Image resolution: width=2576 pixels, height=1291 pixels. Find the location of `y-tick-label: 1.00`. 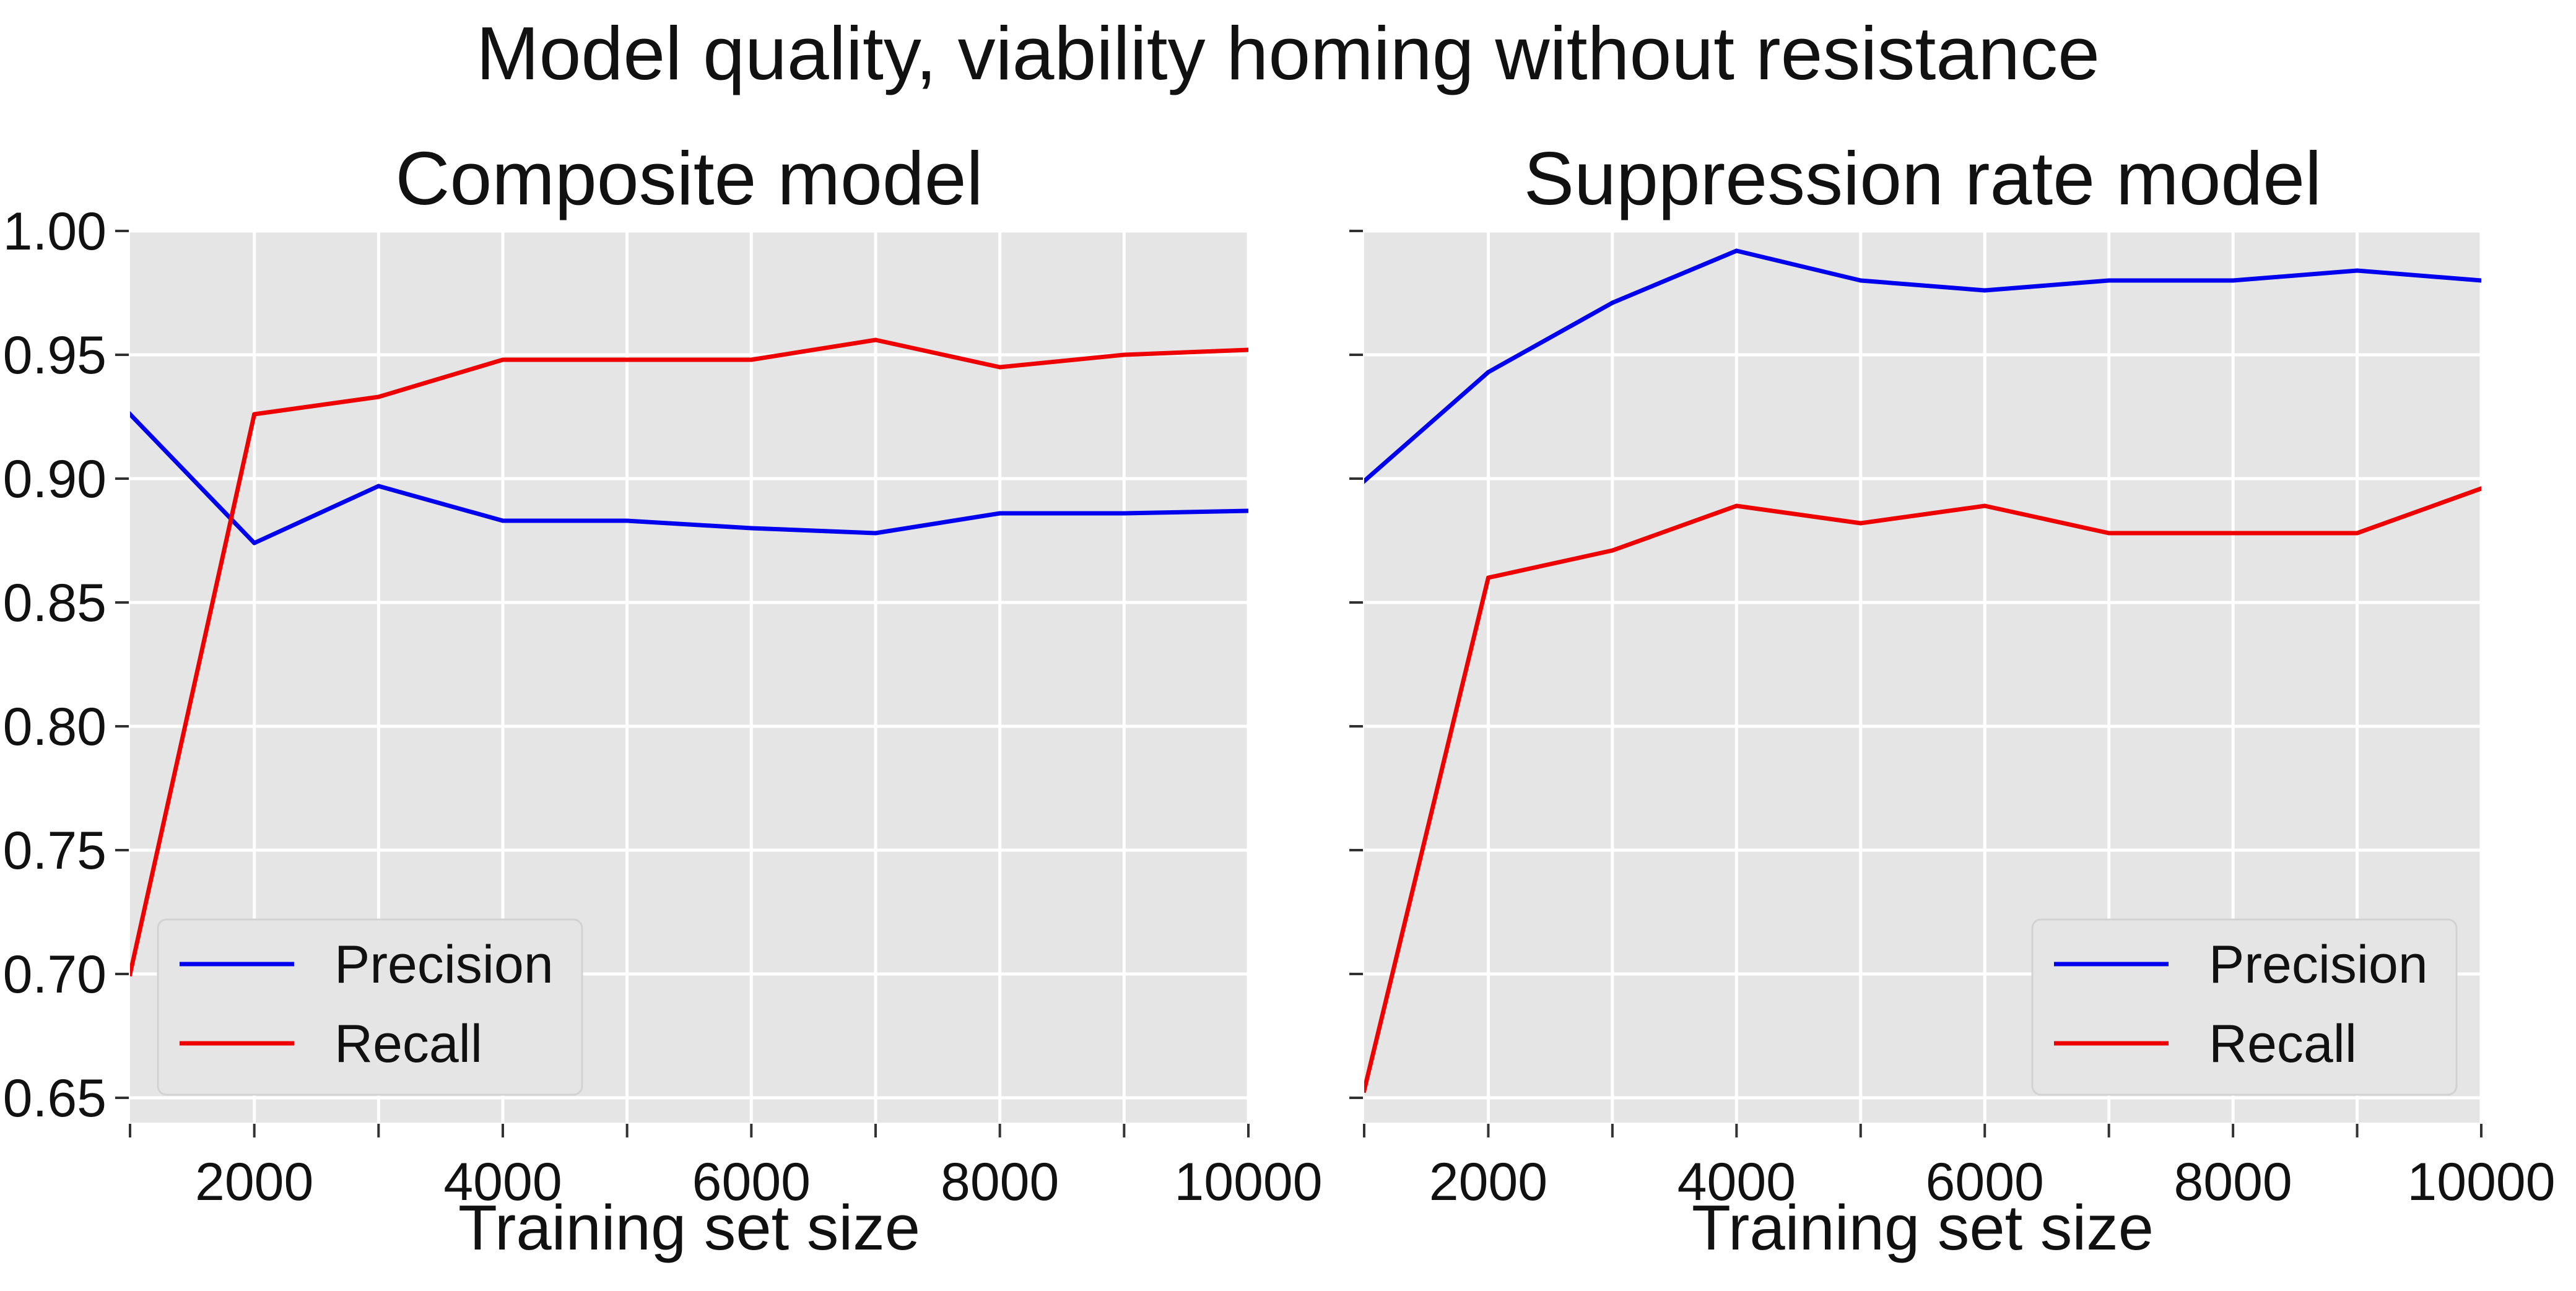

y-tick-label: 1.00 is located at coordinates (55, 231).